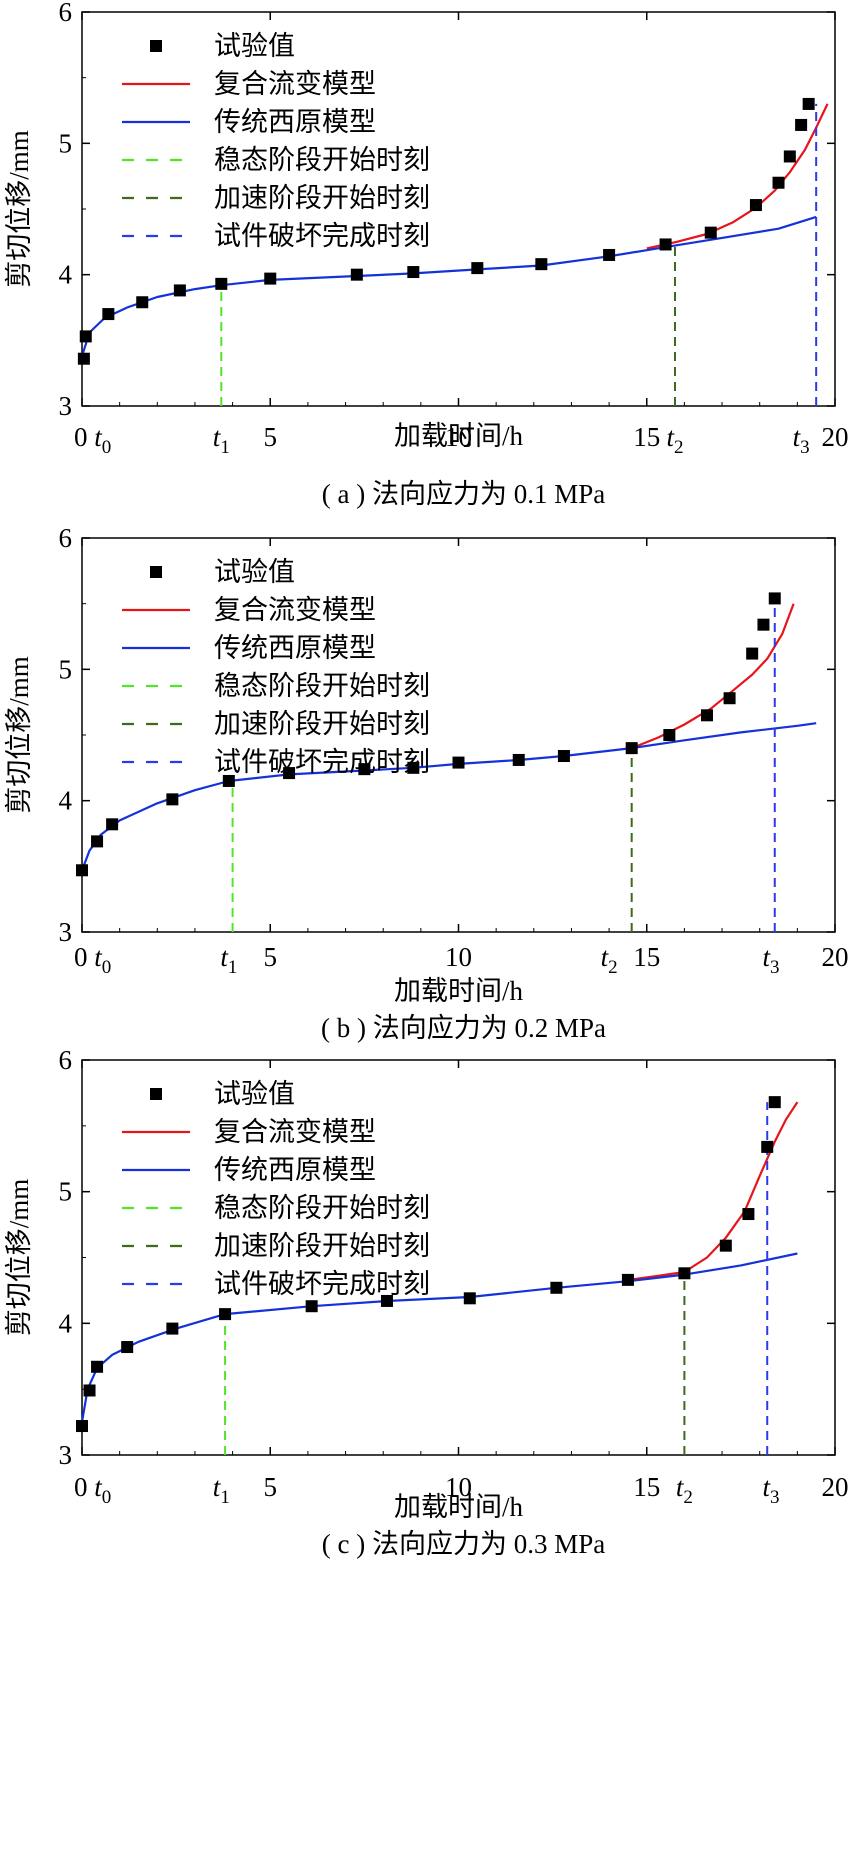 The width and height of the screenshot is (848, 1854). What do you see at coordinates (463, 494) in the screenshot?
I see `panel-caption: ( a ) 法向应力为 0.1 MPa` at bounding box center [463, 494].